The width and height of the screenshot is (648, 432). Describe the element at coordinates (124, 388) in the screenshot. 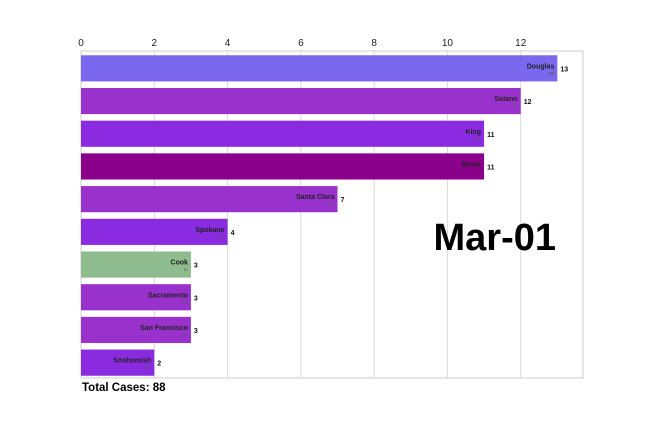

I see `total-cases-label: Total Cases: 88` at that location.